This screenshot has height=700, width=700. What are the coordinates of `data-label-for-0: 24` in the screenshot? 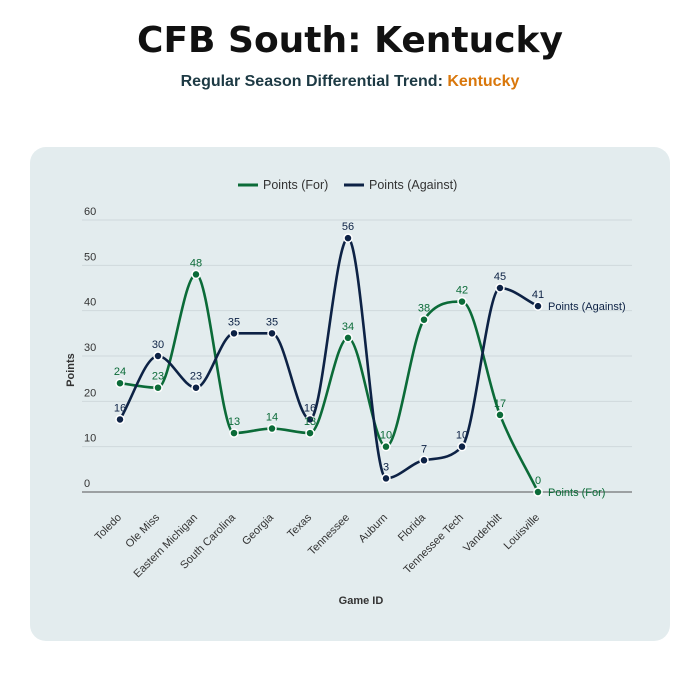 It's located at (120, 372).